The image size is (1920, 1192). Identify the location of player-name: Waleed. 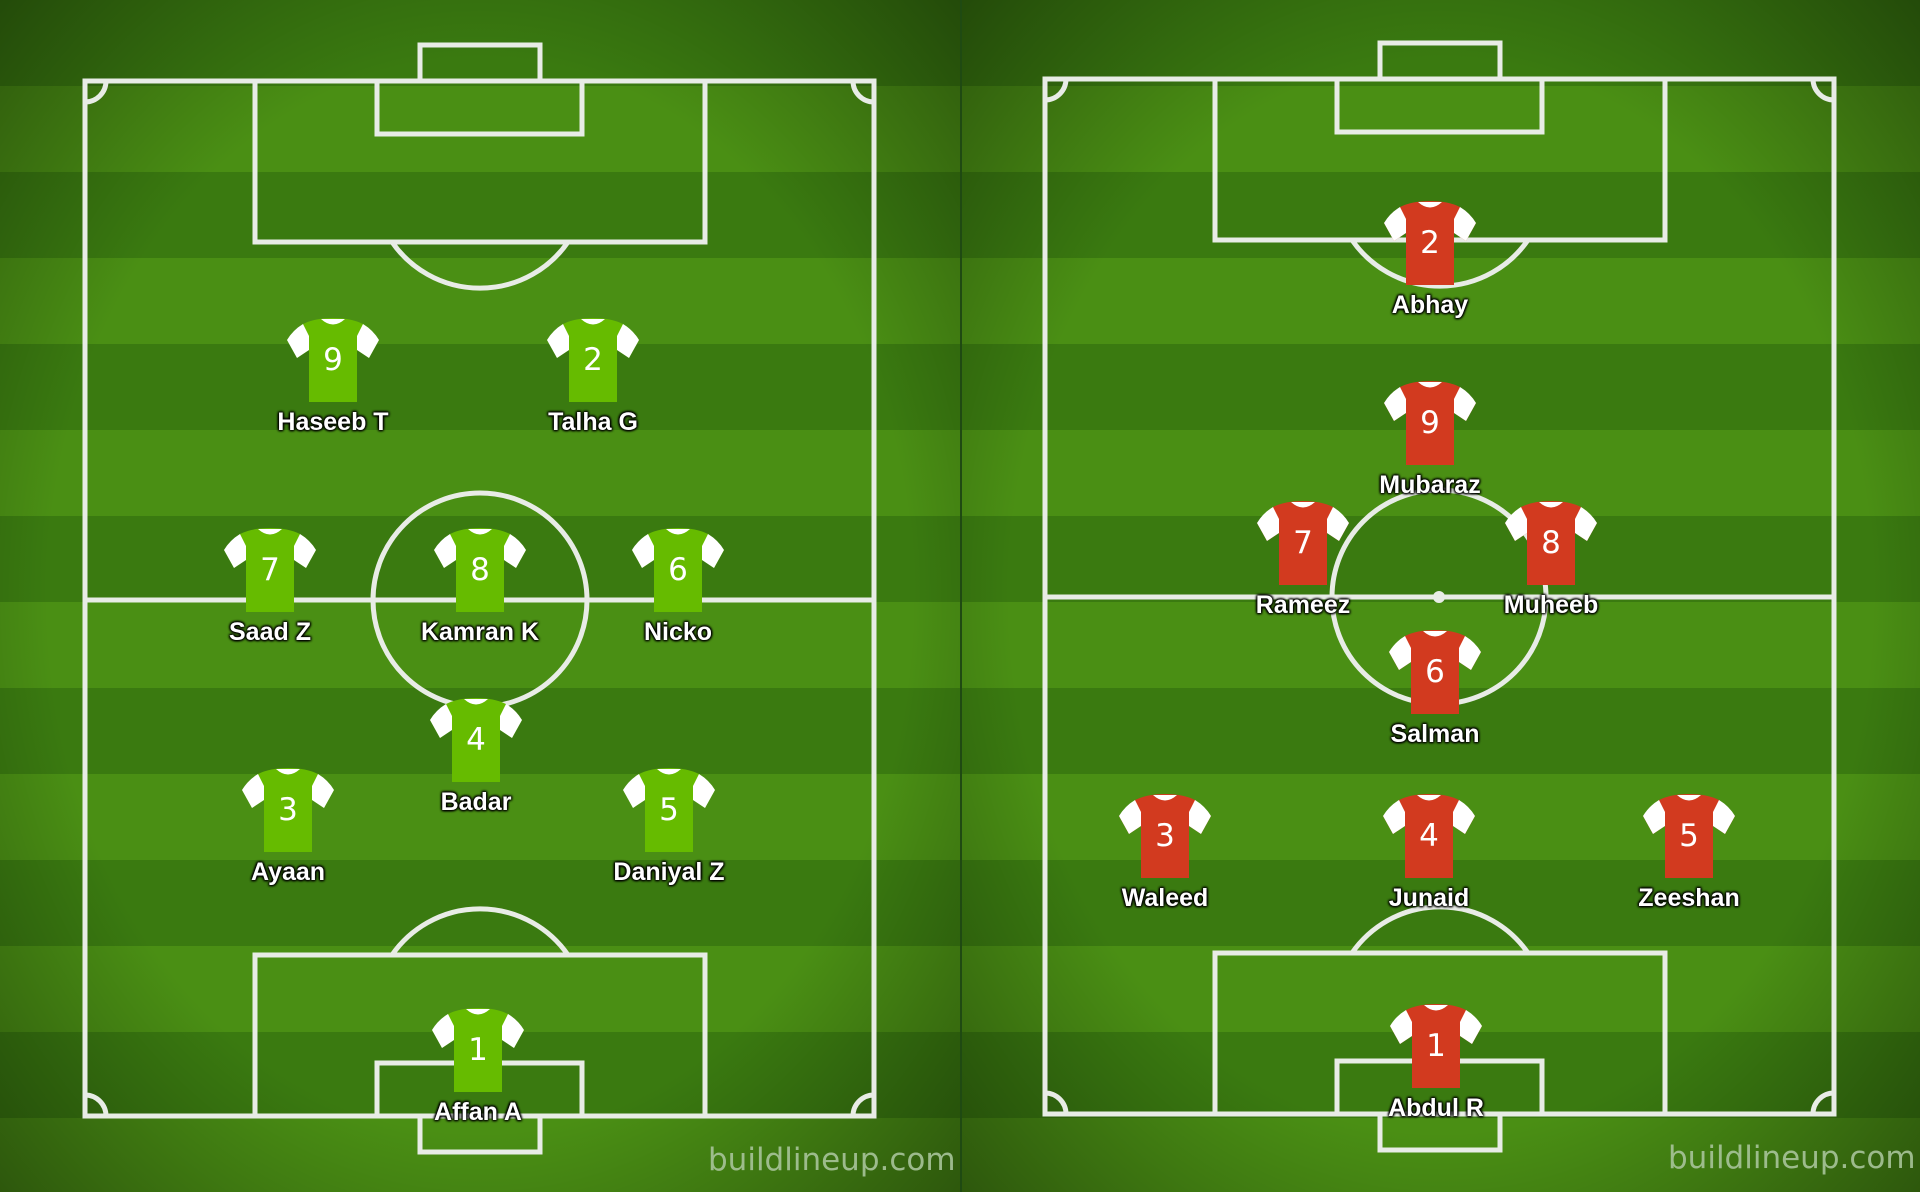
(1165, 898).